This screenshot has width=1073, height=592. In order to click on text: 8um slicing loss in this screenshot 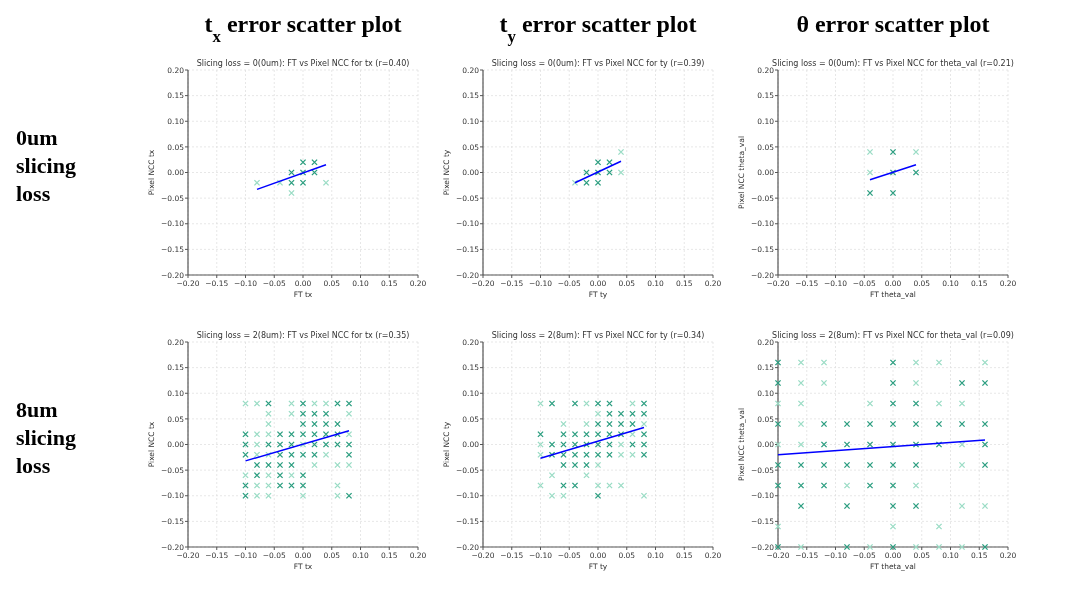, I will do `click(46, 437)`.